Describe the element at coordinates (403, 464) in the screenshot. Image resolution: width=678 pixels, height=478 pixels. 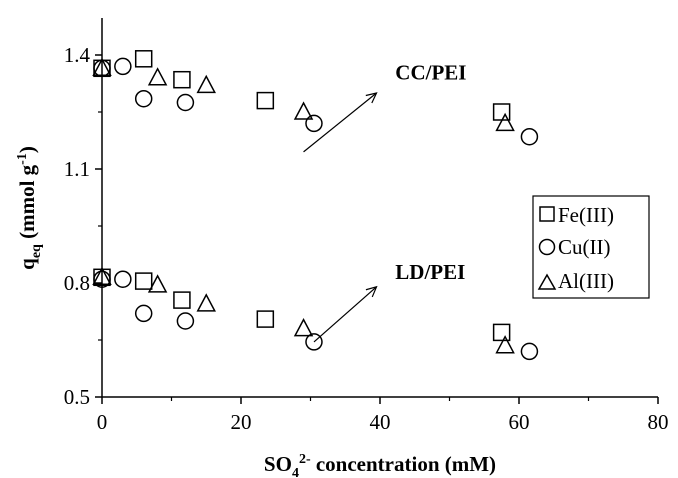
I see `x-axis-title-rest: concentration (mM)` at that location.